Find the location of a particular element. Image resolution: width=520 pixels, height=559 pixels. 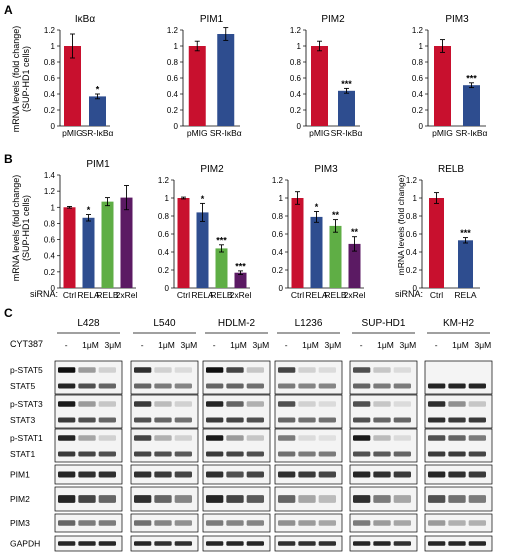

panel-letter-b: B is located at coordinates (8, 159).